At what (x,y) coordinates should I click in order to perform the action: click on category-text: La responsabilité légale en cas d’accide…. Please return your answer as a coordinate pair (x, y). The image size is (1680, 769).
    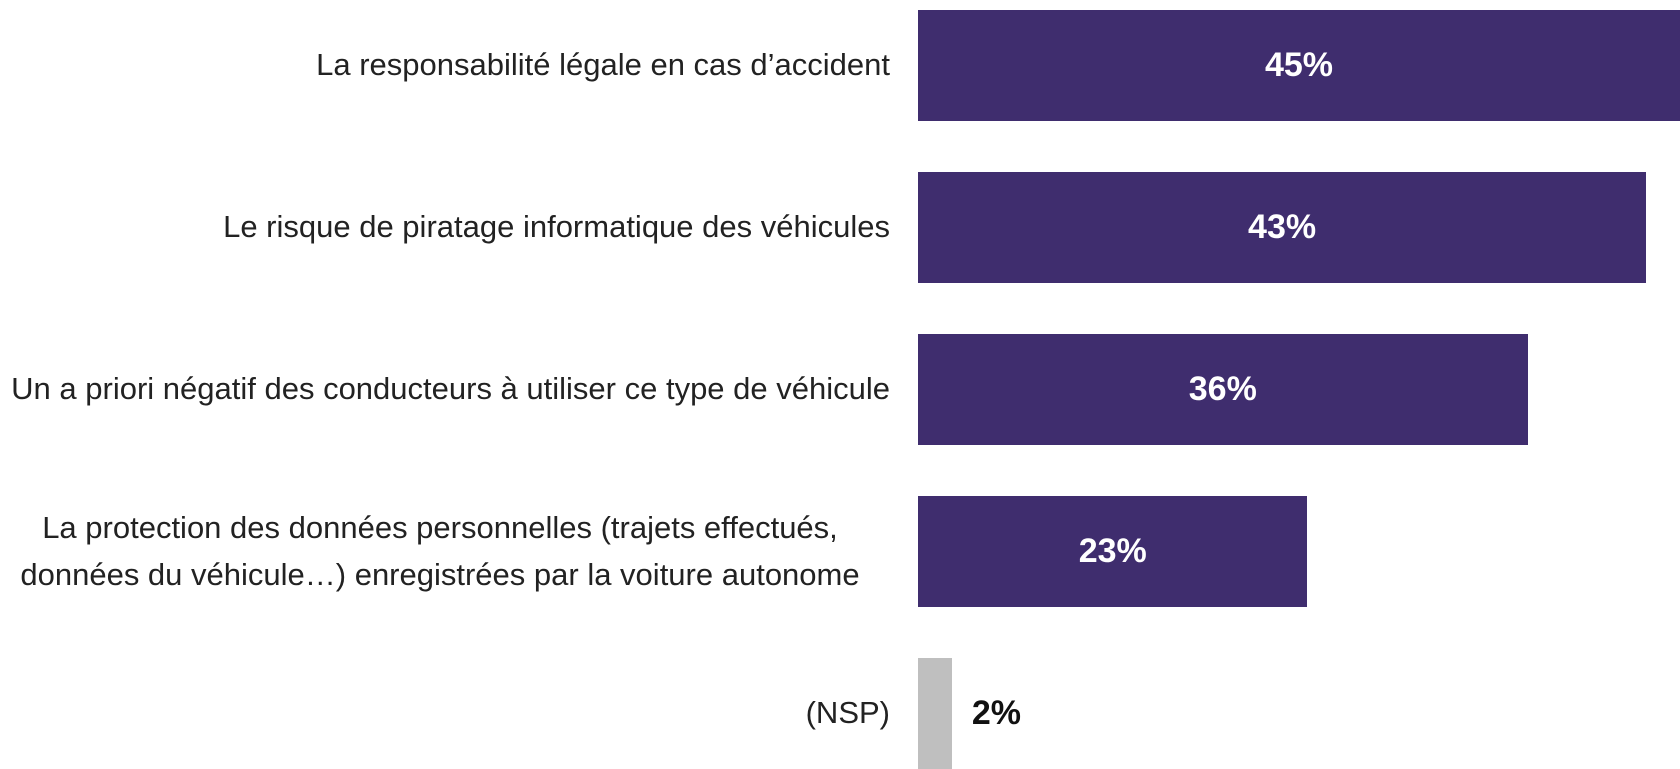
    Looking at the image, I should click on (603, 65).